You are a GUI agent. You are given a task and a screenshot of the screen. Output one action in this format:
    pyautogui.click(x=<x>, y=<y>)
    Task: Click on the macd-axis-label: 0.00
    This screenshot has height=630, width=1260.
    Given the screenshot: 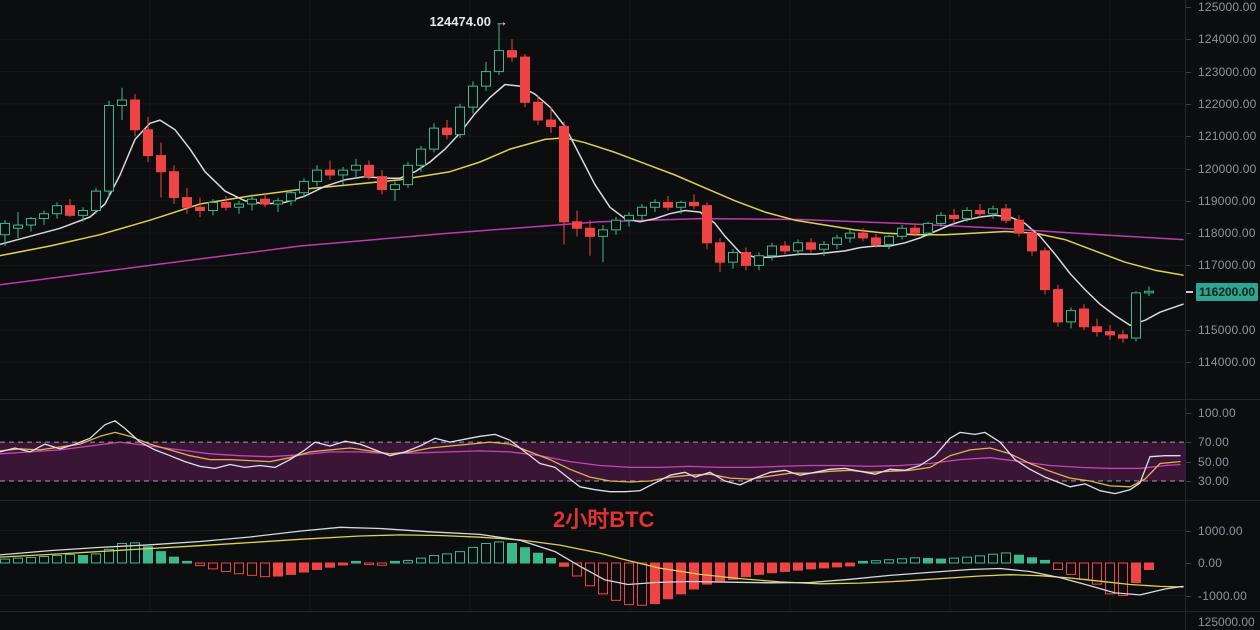 What is the action you would take?
    pyautogui.click(x=1210, y=563)
    